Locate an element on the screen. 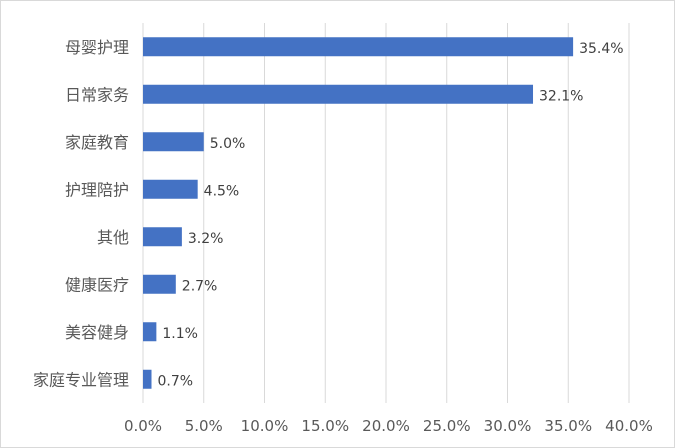  value-label-5: 2.7% is located at coordinates (200, 286).